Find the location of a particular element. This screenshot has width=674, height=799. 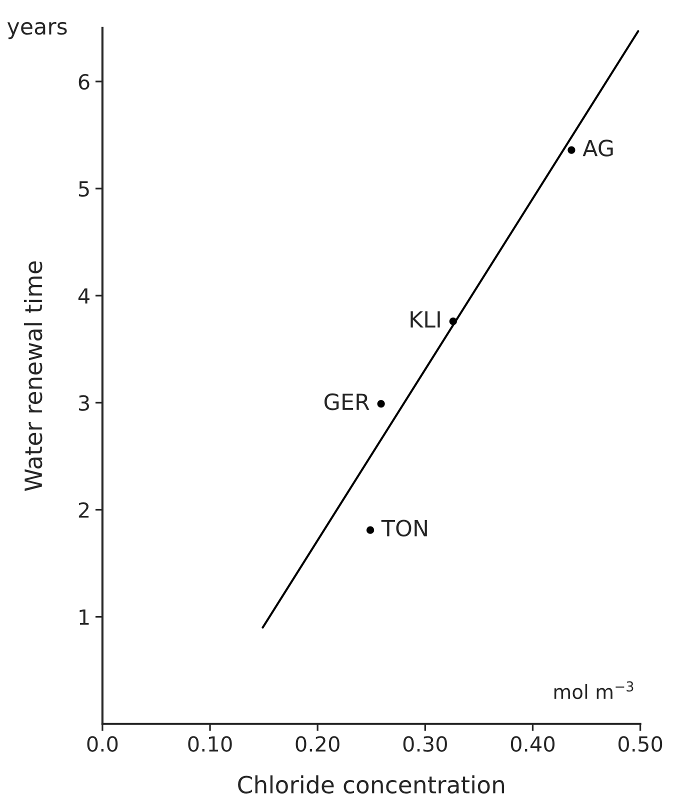

x-axis-title: Chloride concentration is located at coordinates (371, 784).